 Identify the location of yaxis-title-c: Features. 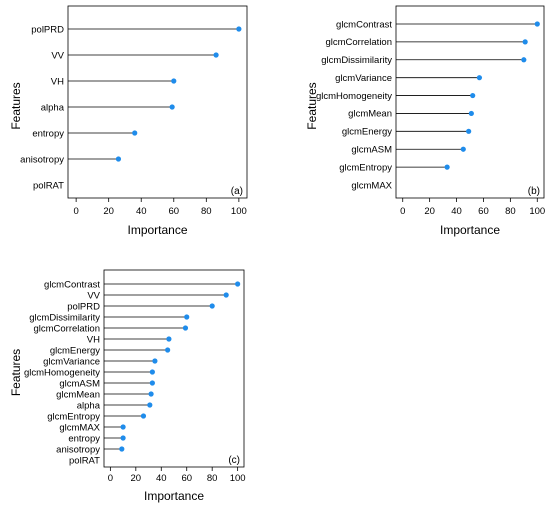
(16, 372).